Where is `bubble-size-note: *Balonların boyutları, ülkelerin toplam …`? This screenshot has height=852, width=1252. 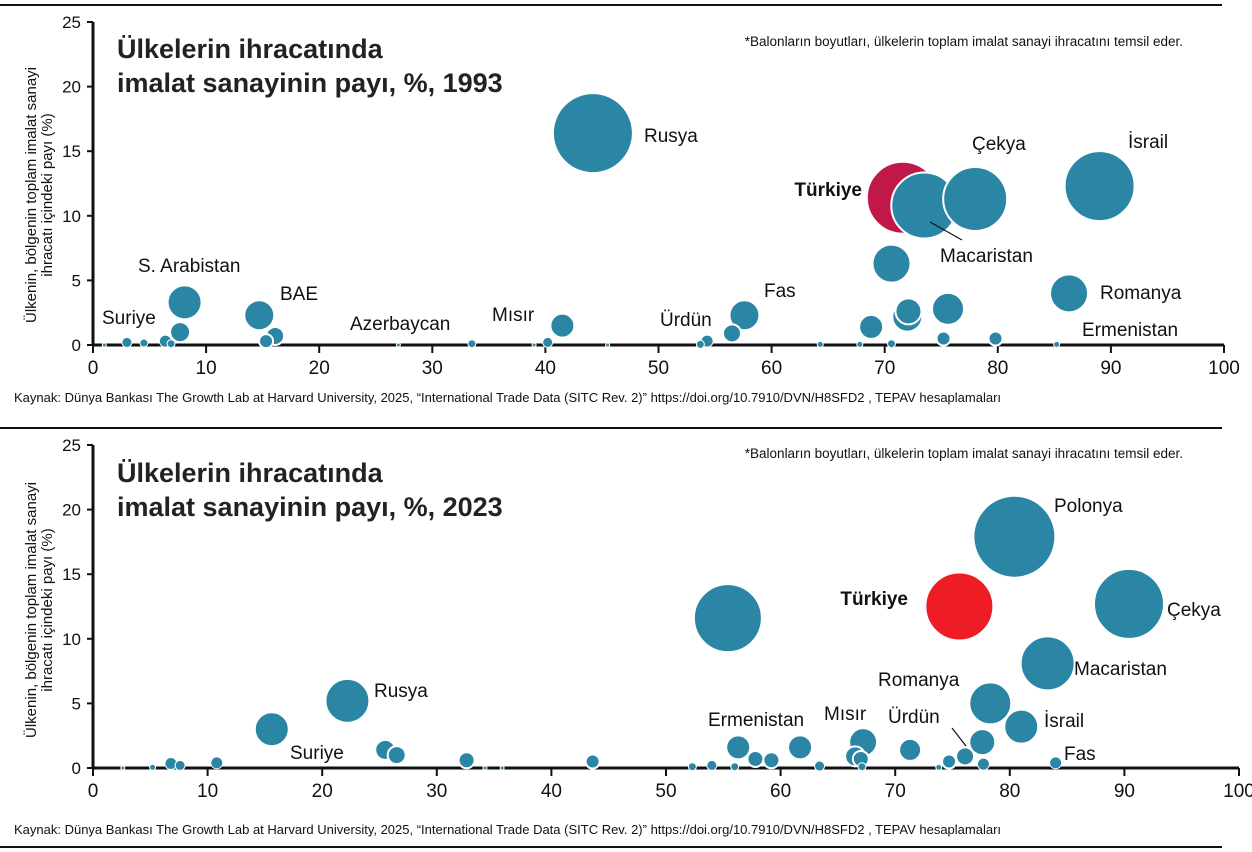 bubble-size-note: *Balonların boyutları, ülkelerin toplam … is located at coordinates (964, 41).